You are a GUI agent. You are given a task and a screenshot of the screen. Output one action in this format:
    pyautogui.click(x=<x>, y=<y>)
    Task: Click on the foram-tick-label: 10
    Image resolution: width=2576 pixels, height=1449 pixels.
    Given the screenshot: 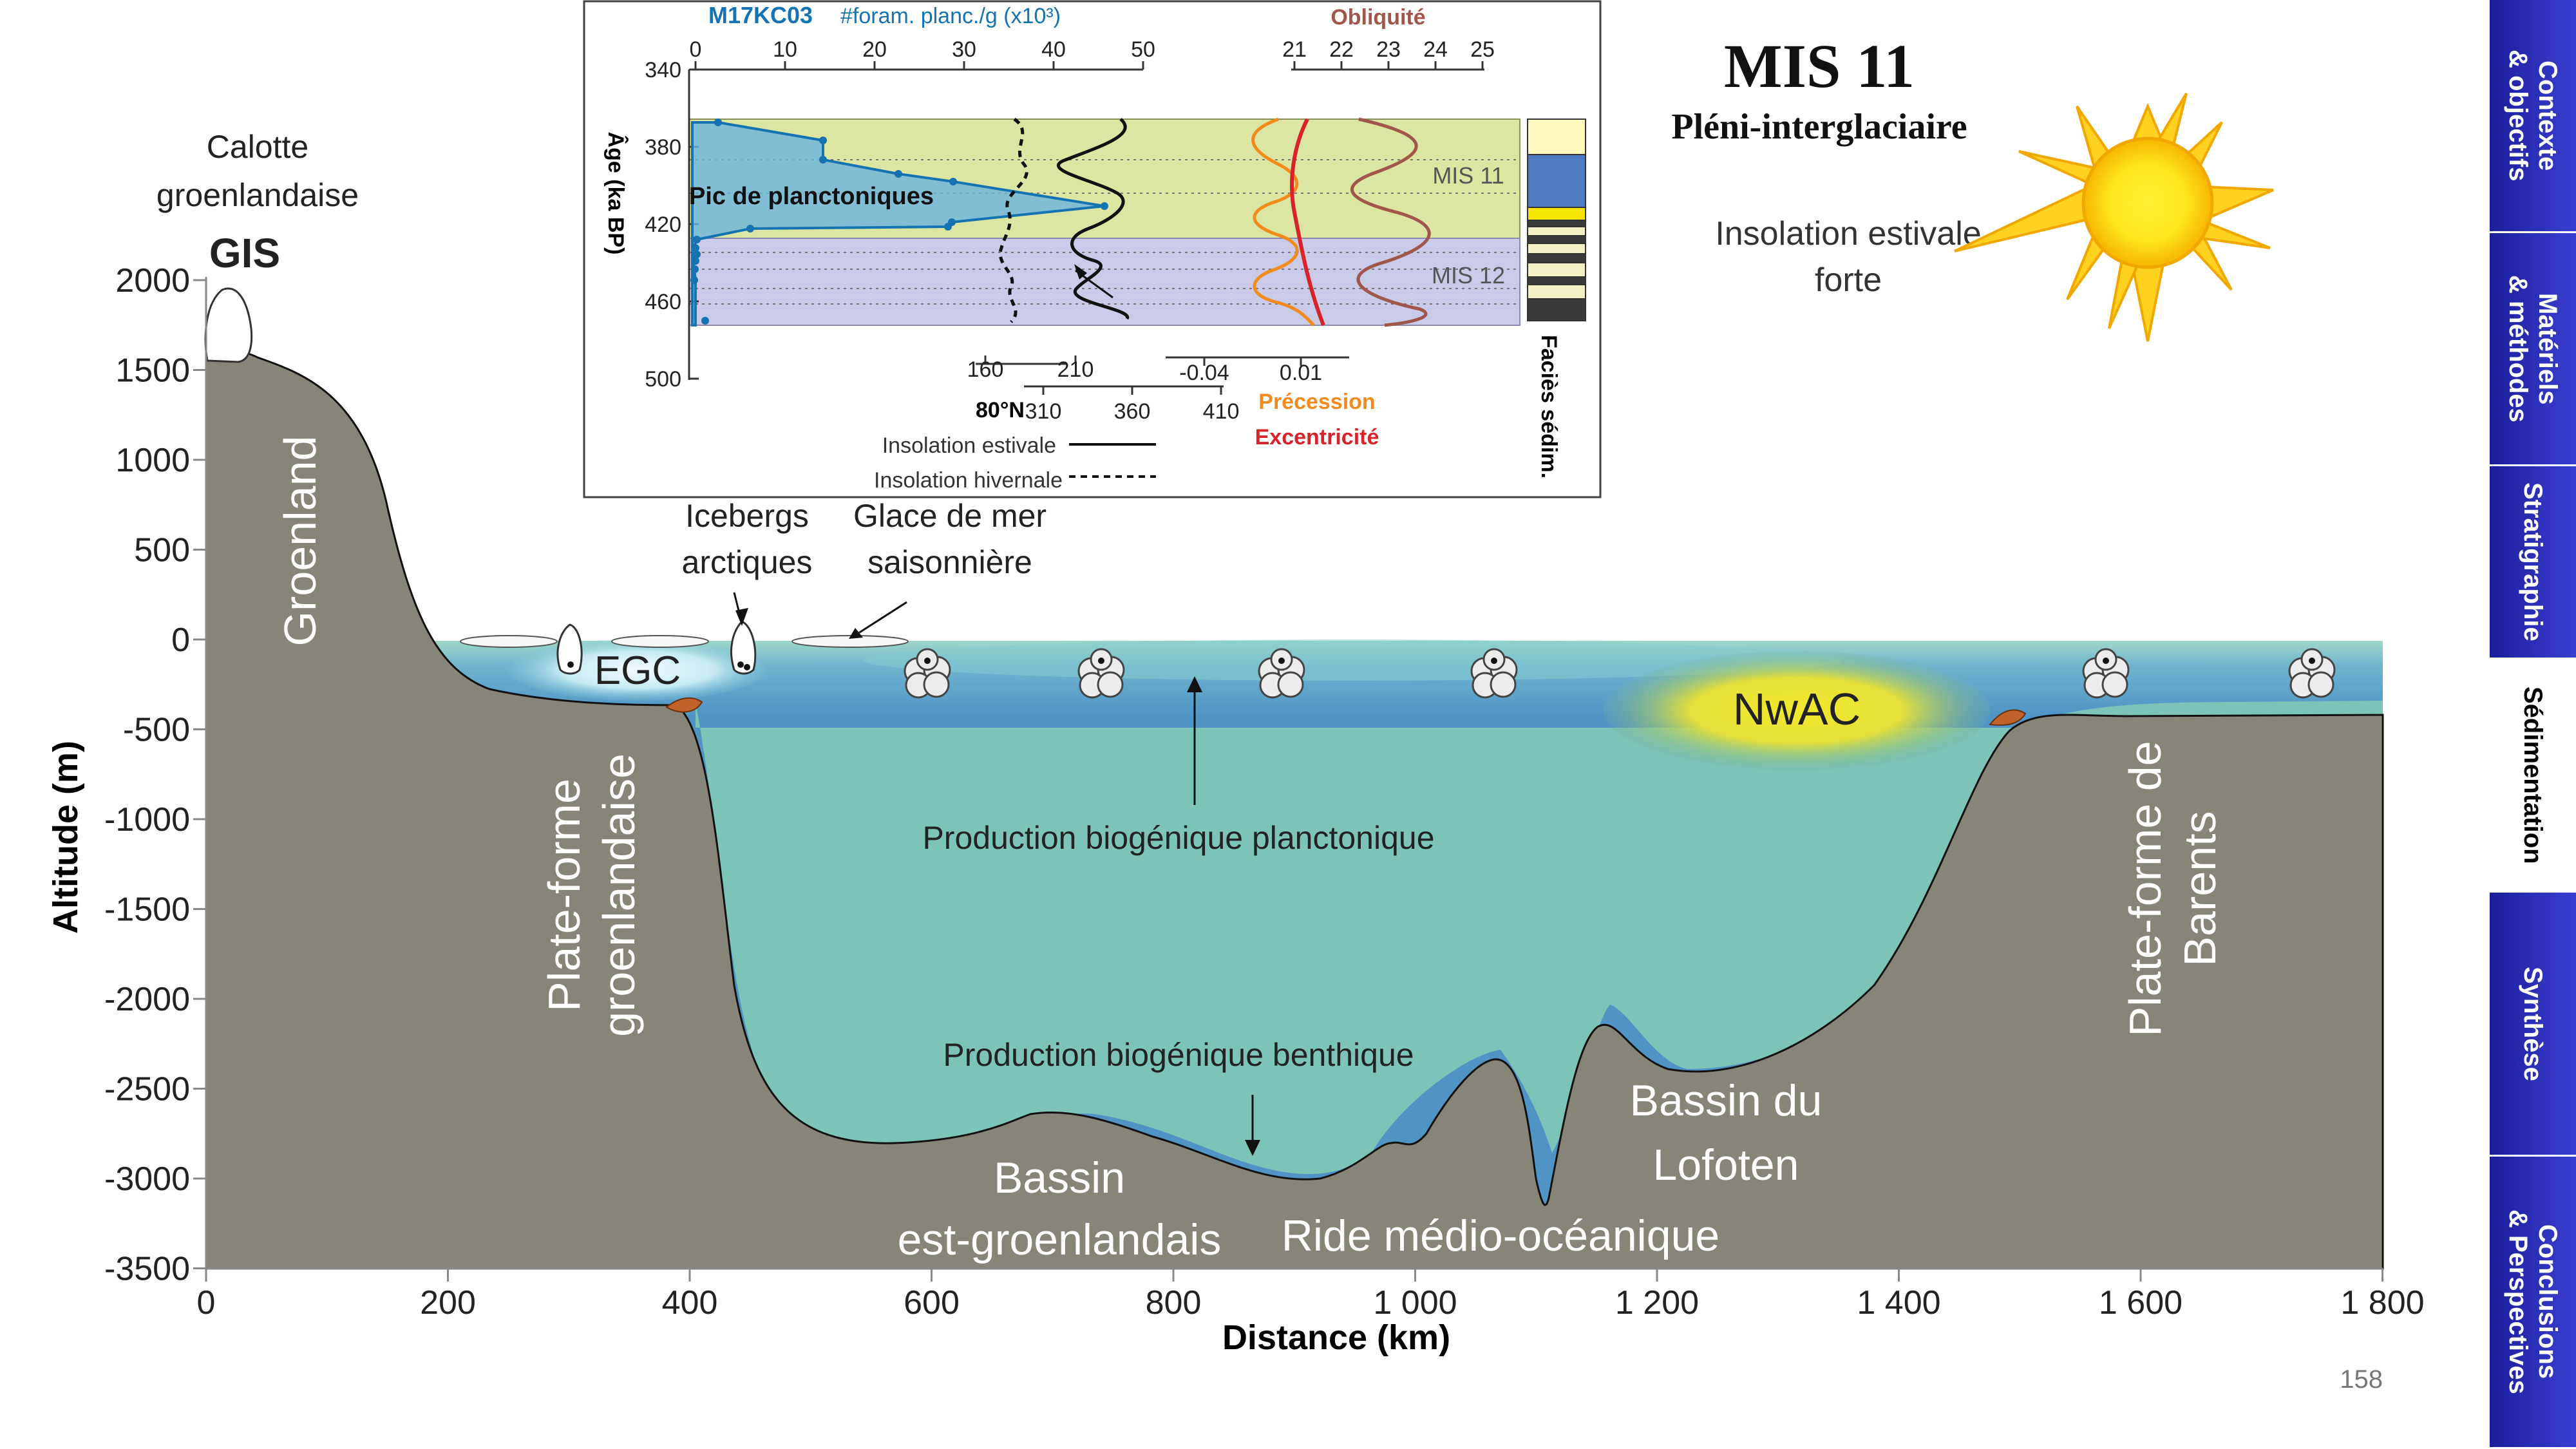 What is the action you would take?
    pyautogui.click(x=785, y=50)
    